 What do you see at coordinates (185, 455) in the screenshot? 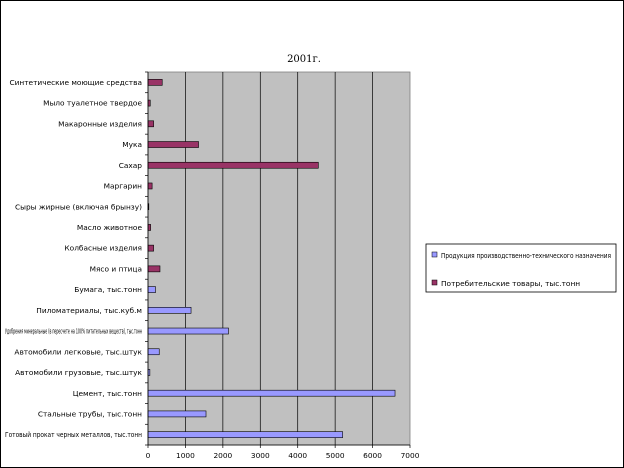
I see `x-tick-label: 1000` at bounding box center [185, 455].